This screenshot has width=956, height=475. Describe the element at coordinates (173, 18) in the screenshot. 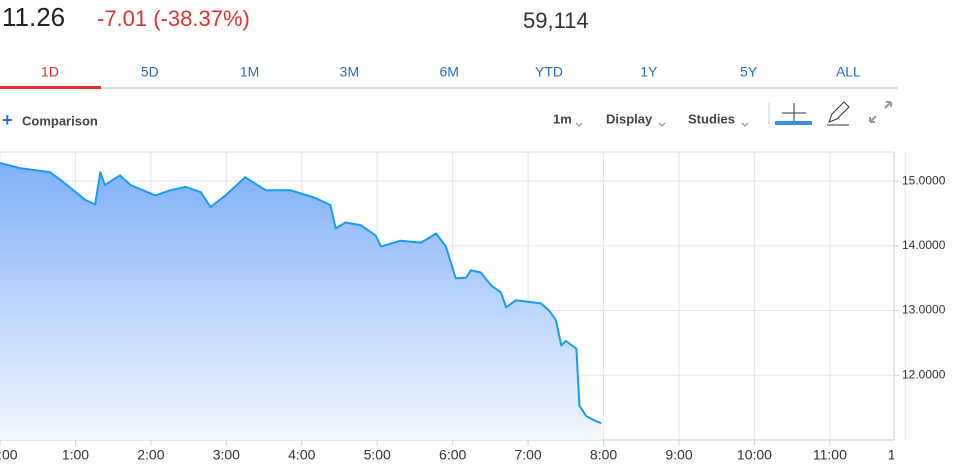

I see `price-change: -7.01 (-38.37%)` at that location.